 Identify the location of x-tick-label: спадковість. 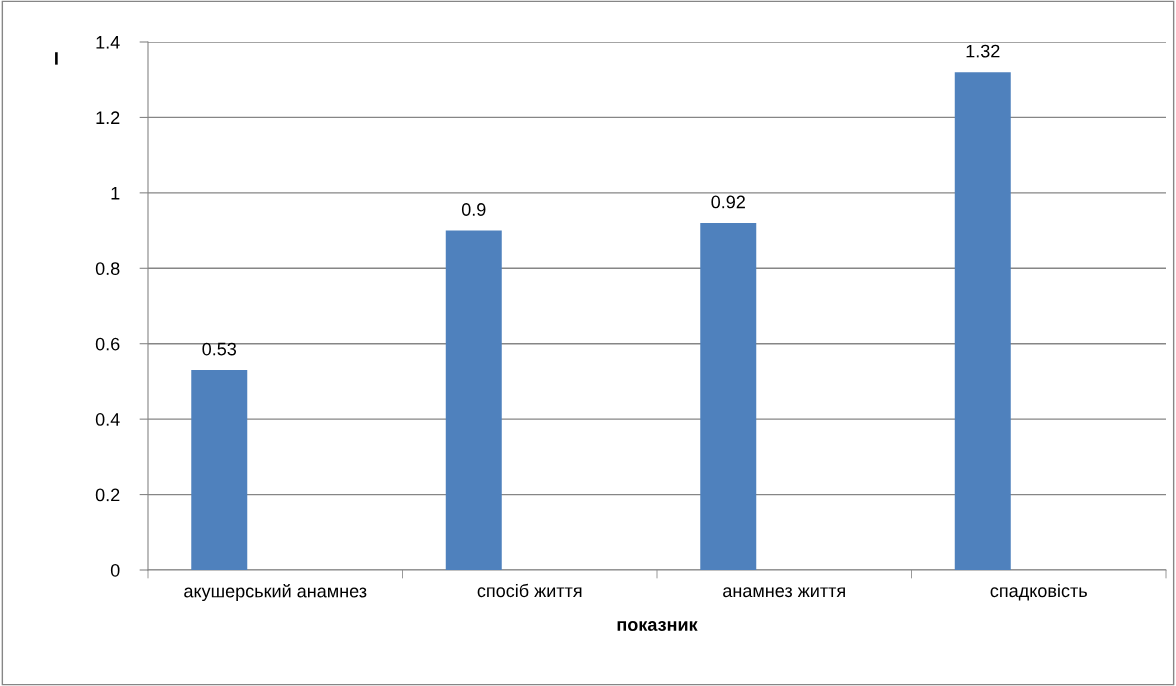
(1038, 592).